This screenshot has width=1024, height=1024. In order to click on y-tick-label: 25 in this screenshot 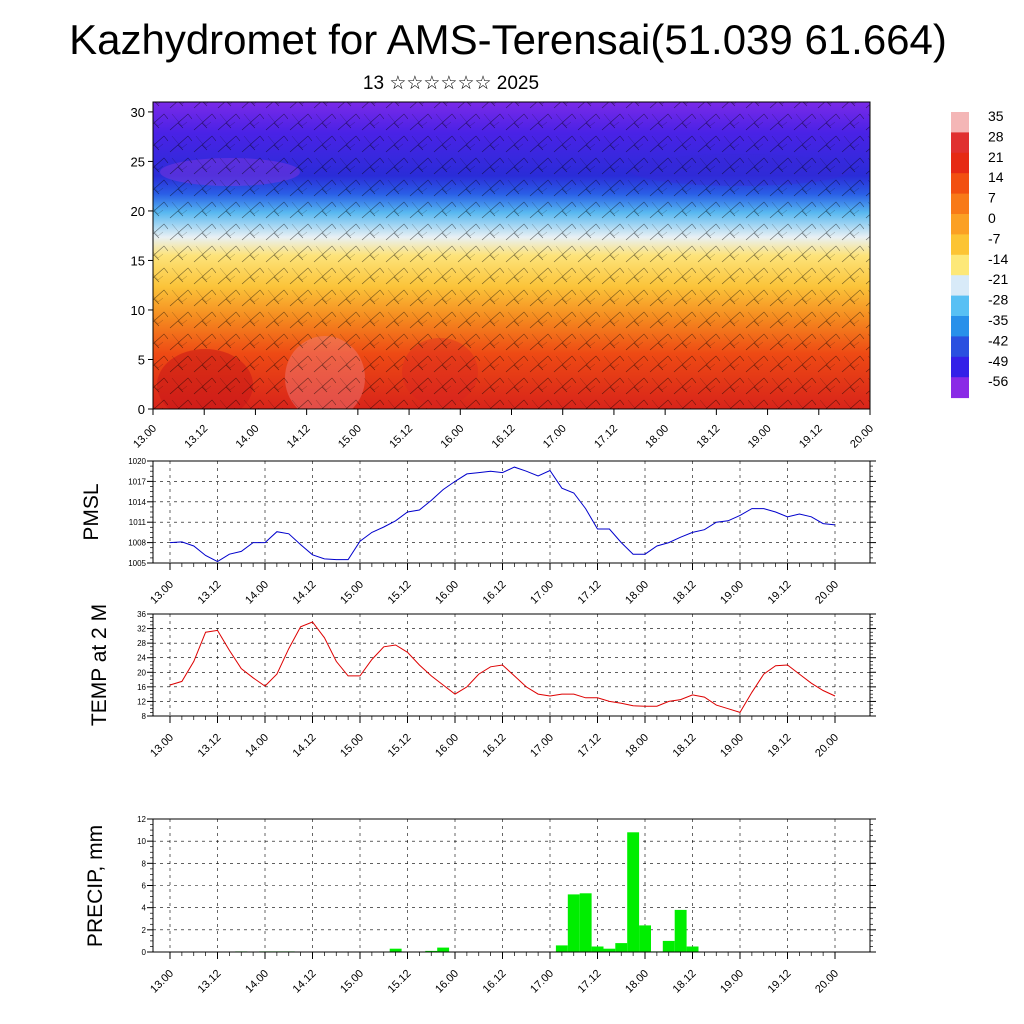, I will do `click(138, 161)`.